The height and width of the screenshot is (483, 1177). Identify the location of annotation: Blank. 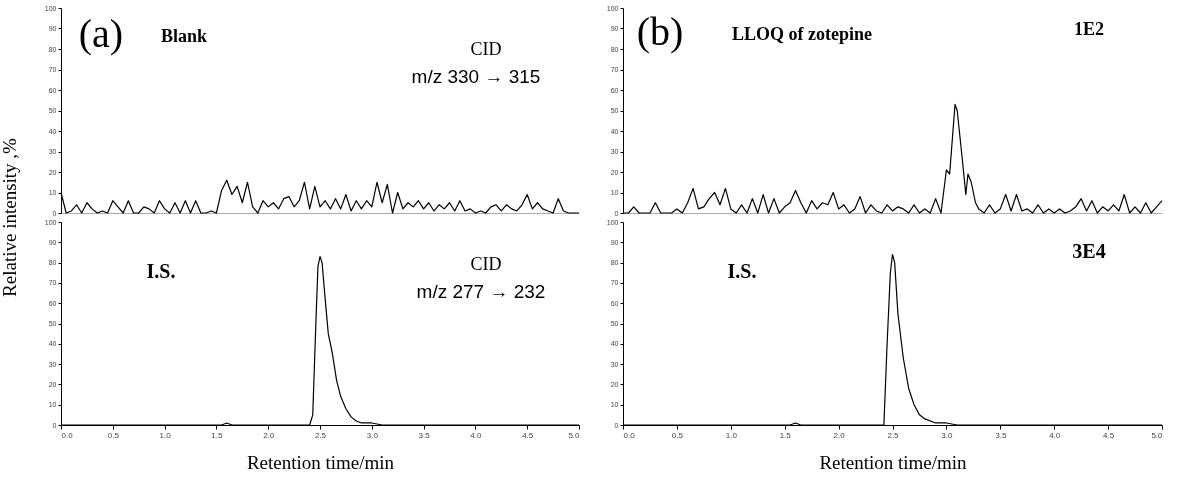
(184, 36).